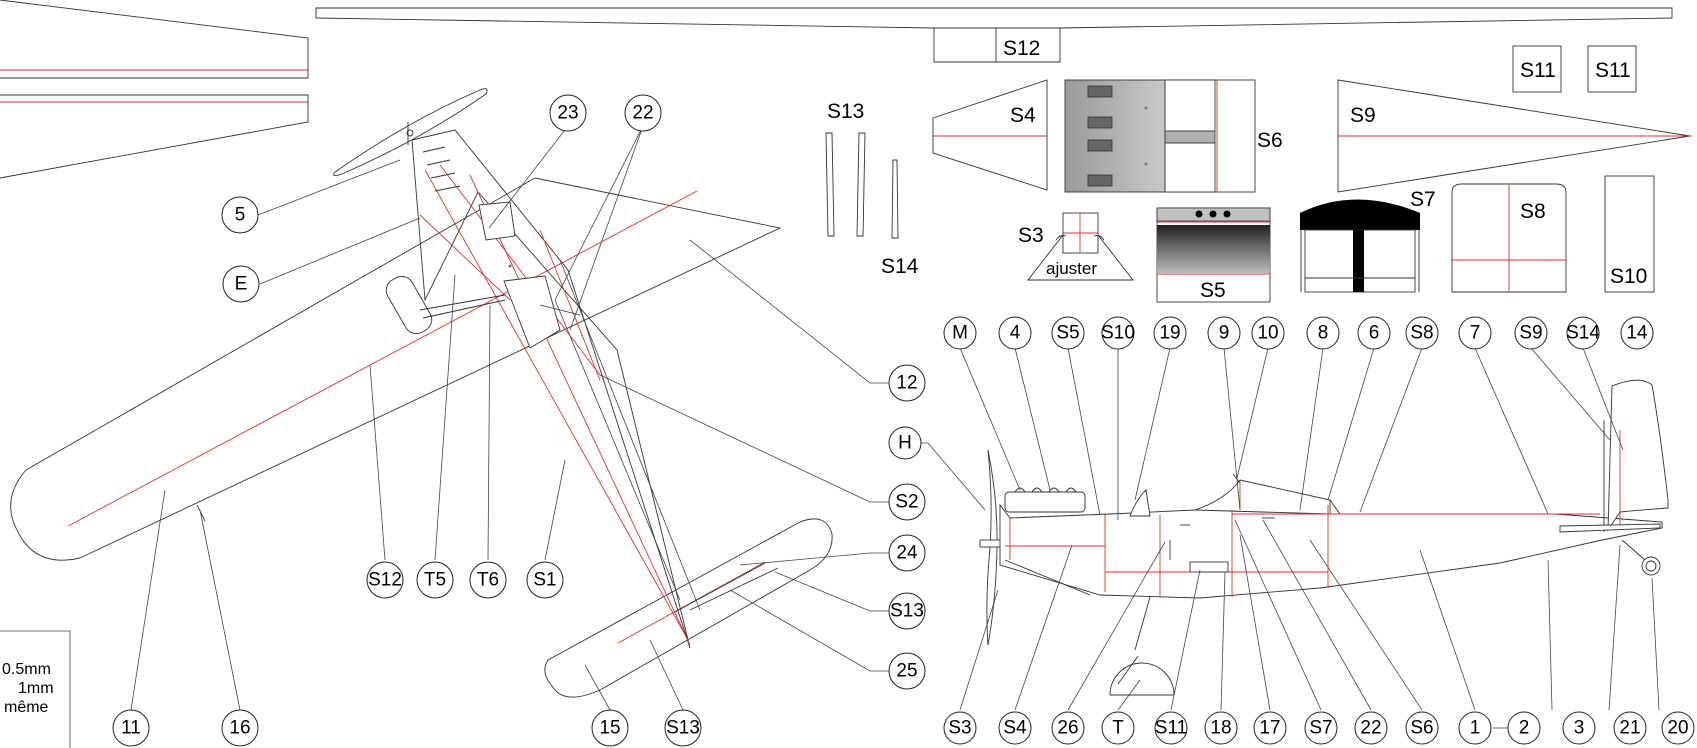 This screenshot has height=748, width=1697. What do you see at coordinates (1267, 333) in the screenshot?
I see `callout-10: 10` at bounding box center [1267, 333].